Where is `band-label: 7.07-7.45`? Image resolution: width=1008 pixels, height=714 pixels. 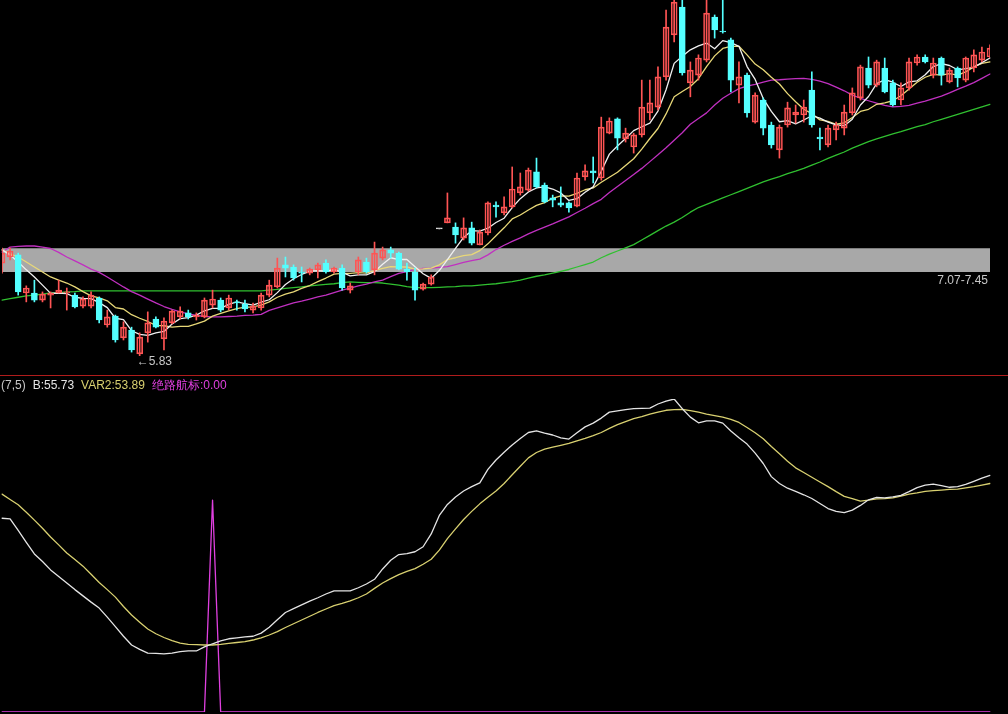 band-label: 7.07-7.45 is located at coordinates (963, 280).